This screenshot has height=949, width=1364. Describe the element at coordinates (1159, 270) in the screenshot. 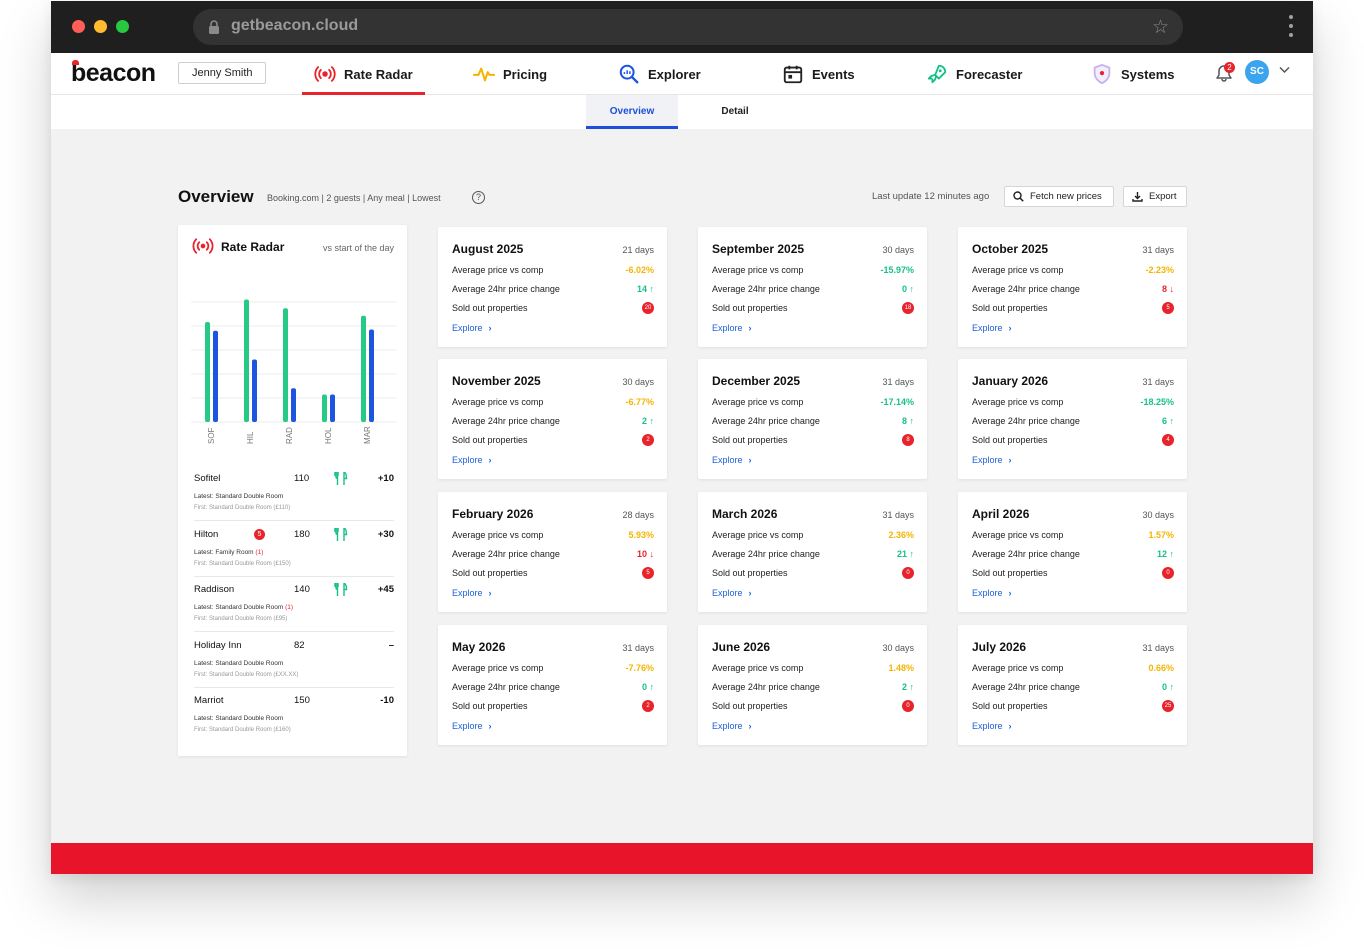

I see `avg-price-value: -2.23%` at that location.